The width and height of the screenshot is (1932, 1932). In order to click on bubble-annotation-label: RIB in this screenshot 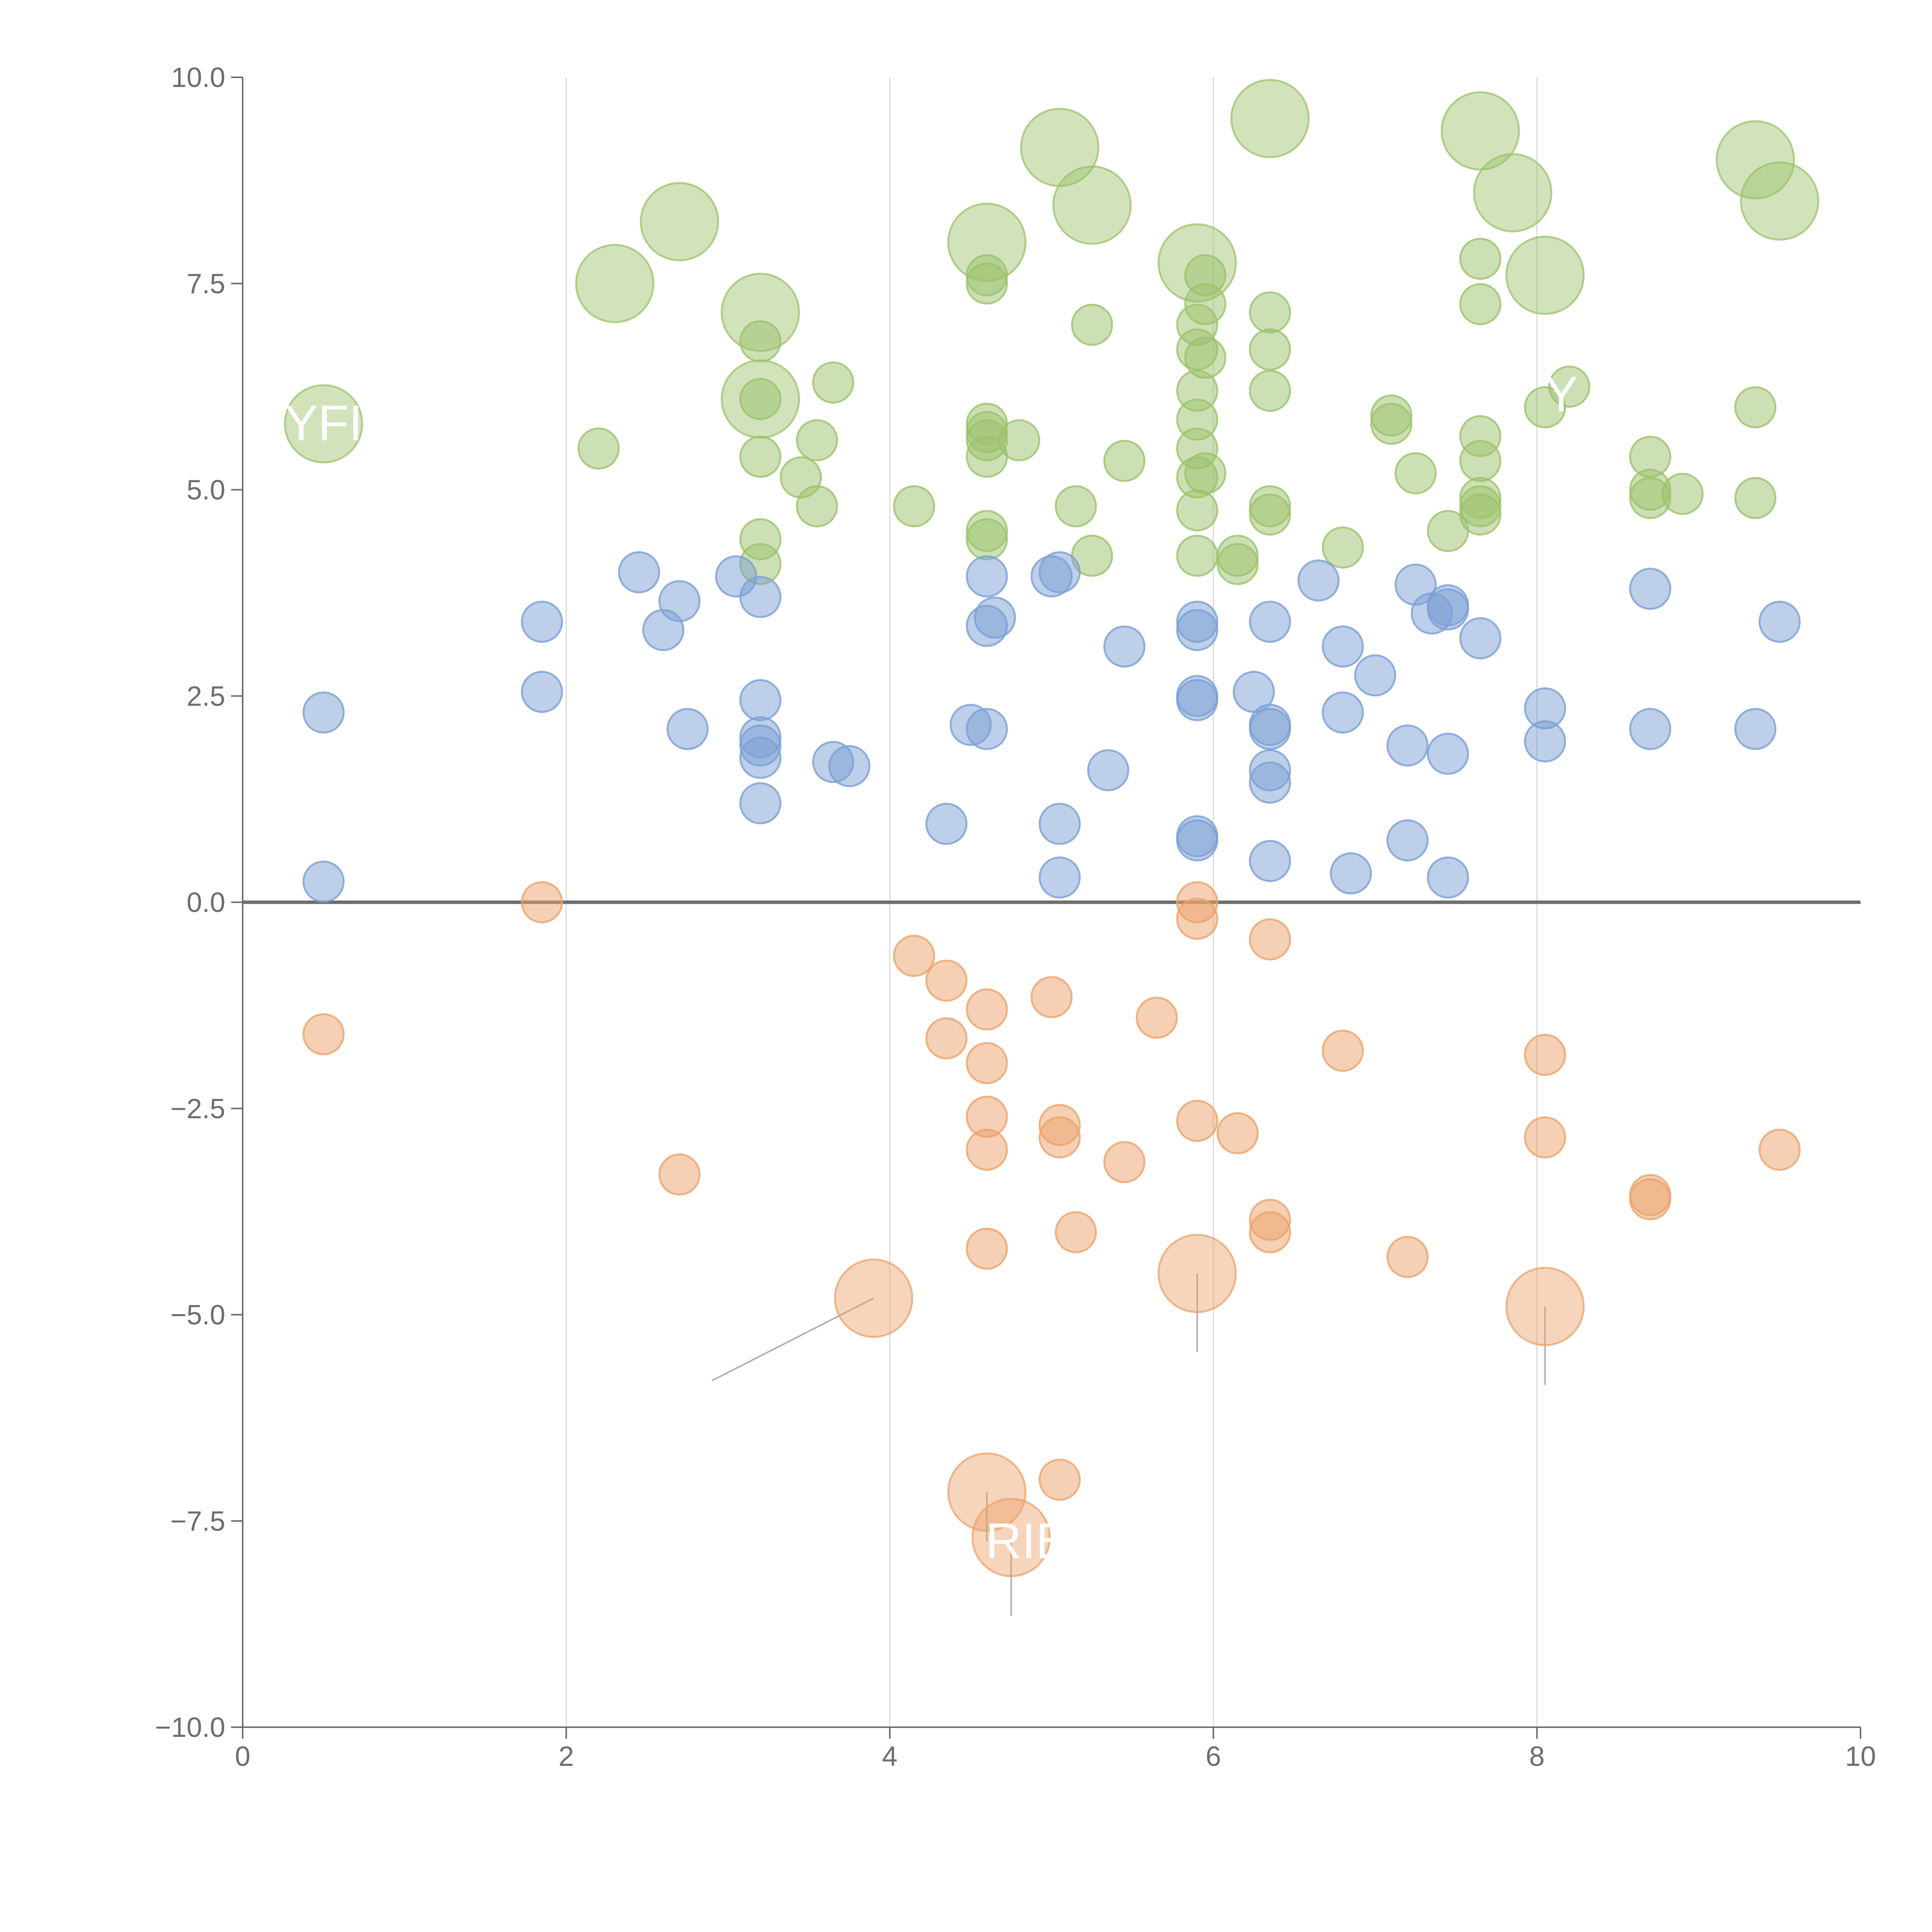, I will do `click(1027, 1540)`.